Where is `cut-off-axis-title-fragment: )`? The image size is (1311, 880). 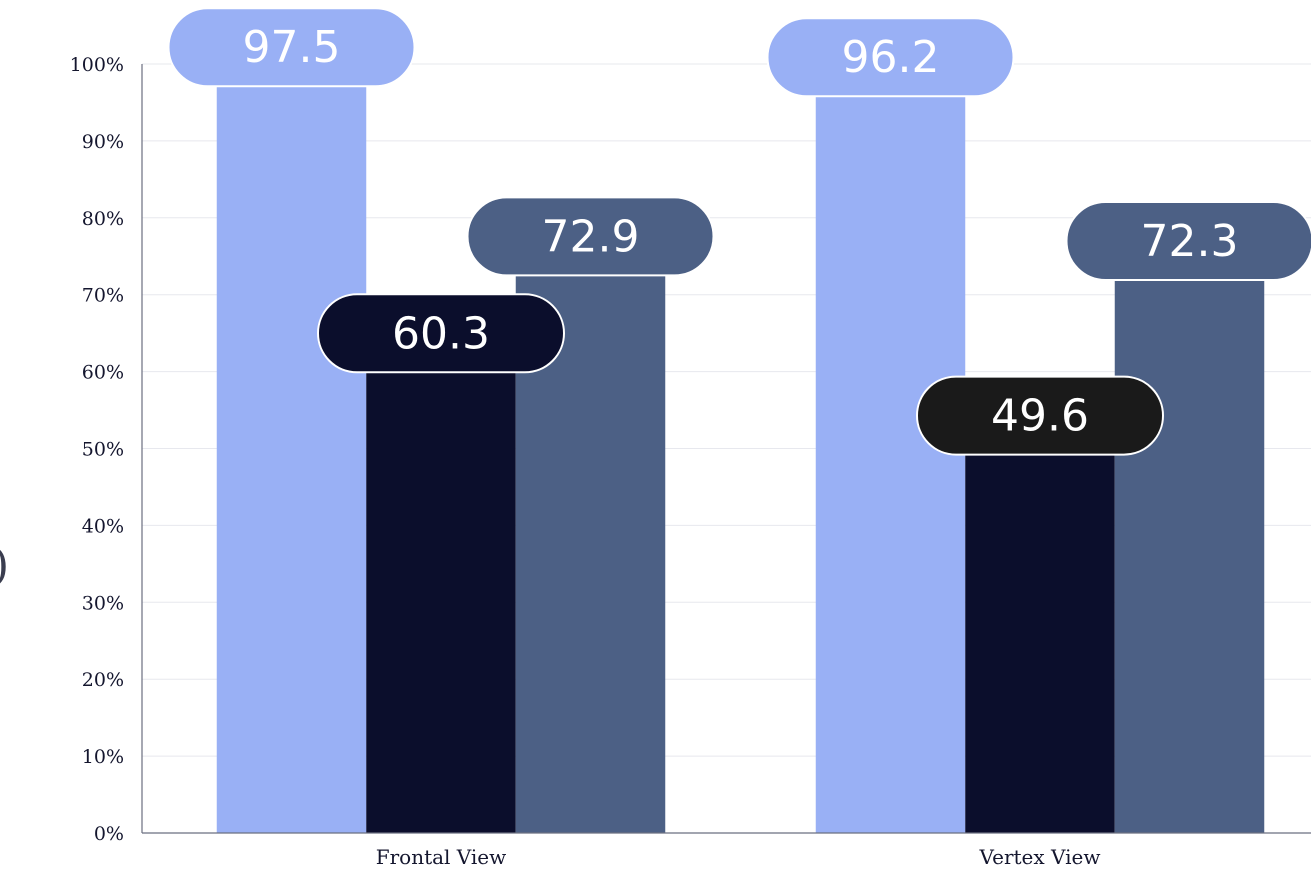 cut-off-axis-title-fragment: ) is located at coordinates (4, 565).